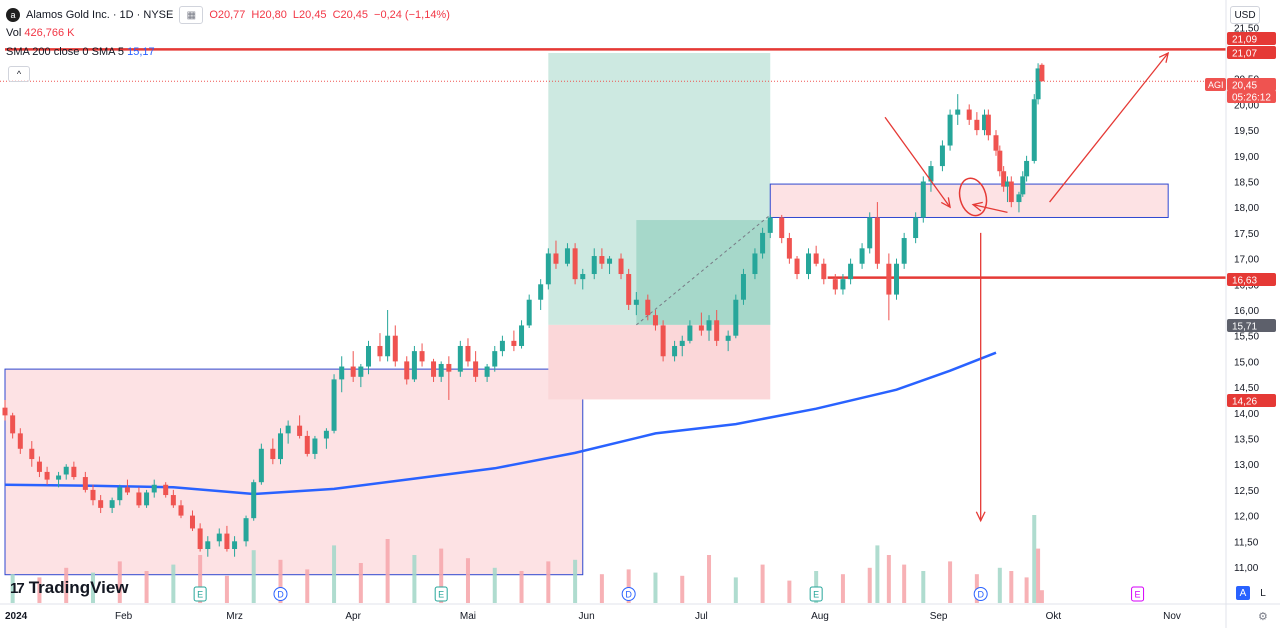 The height and width of the screenshot is (628, 1280). I want to click on price-tag: 14,26, so click(1244, 402).